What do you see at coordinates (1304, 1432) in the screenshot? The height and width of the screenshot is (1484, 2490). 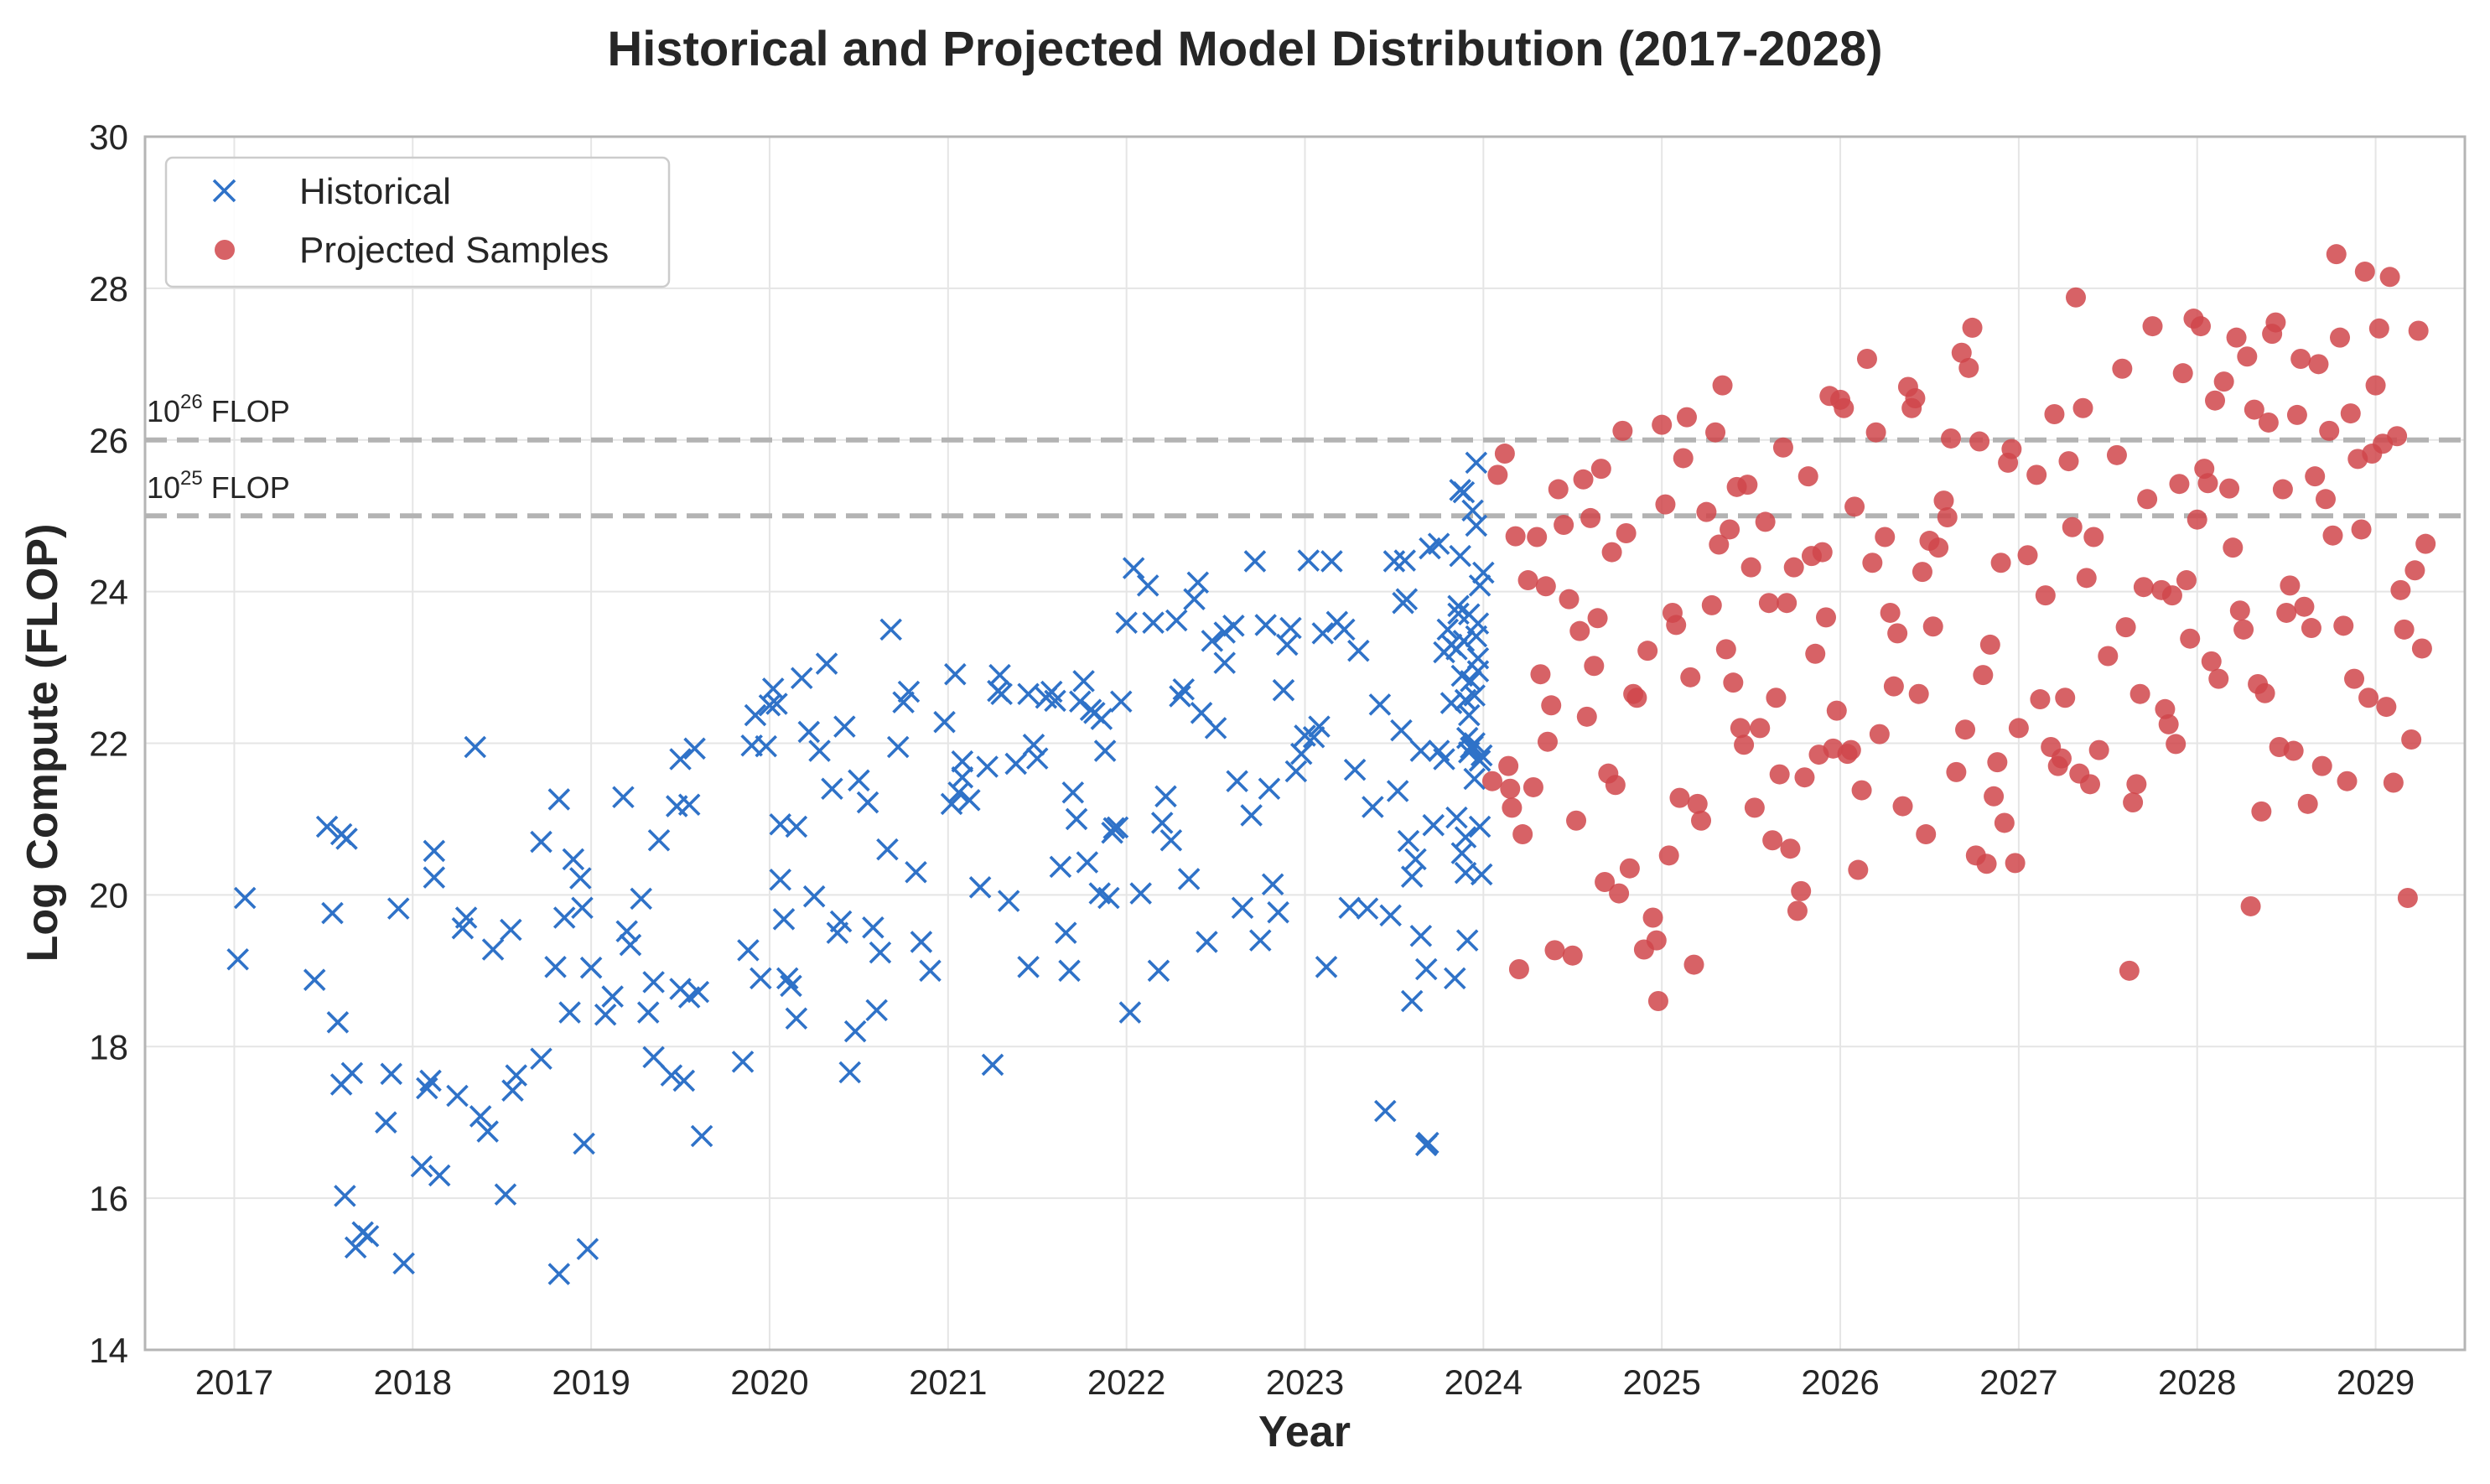 I see `x-axis-label: Year` at bounding box center [1304, 1432].